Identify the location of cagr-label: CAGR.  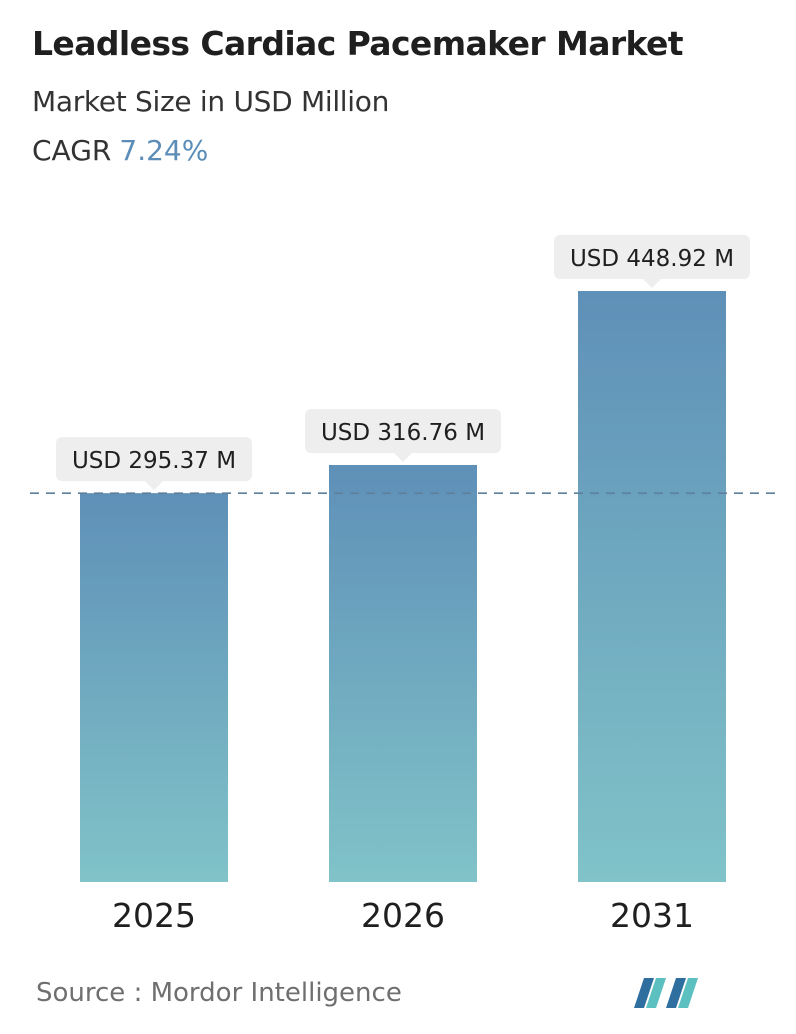
(72, 150).